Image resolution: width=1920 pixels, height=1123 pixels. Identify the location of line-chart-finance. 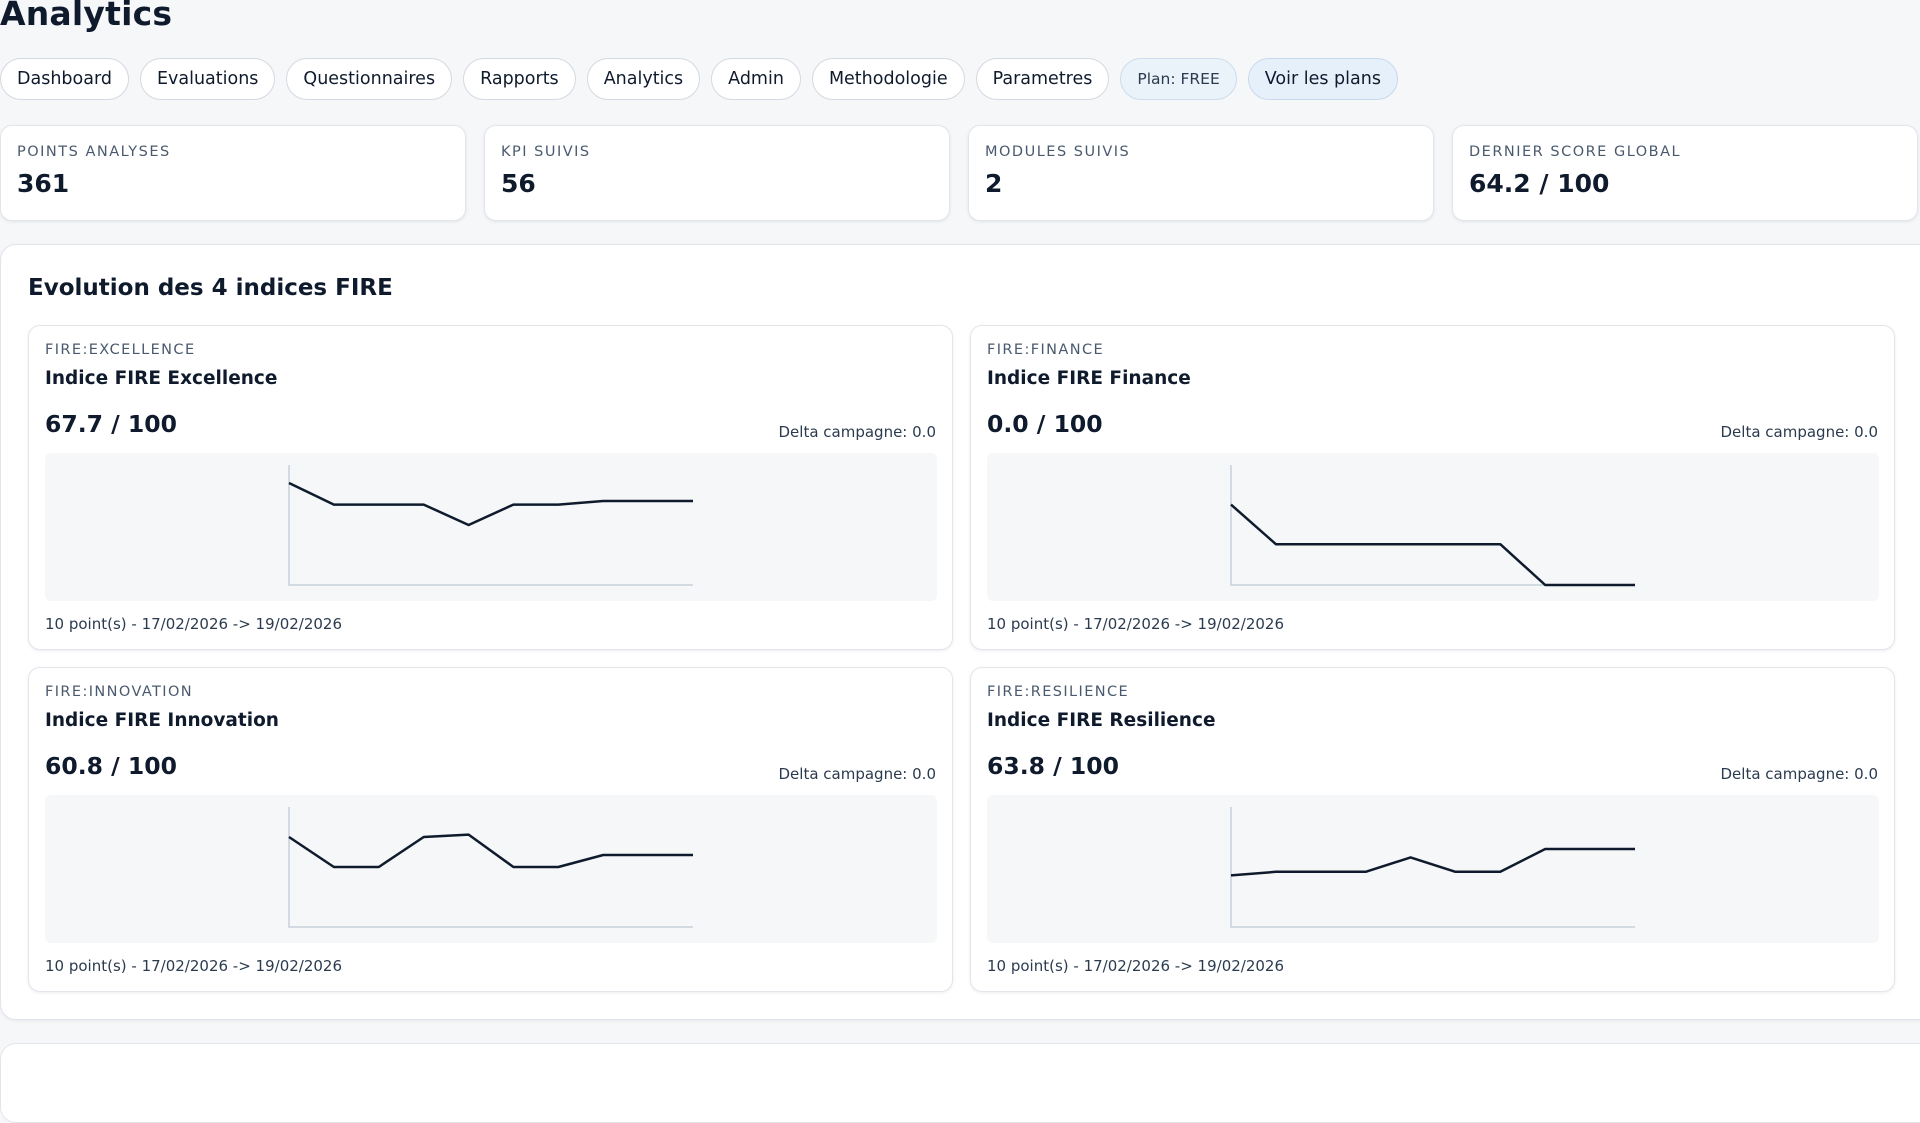
(1433, 527).